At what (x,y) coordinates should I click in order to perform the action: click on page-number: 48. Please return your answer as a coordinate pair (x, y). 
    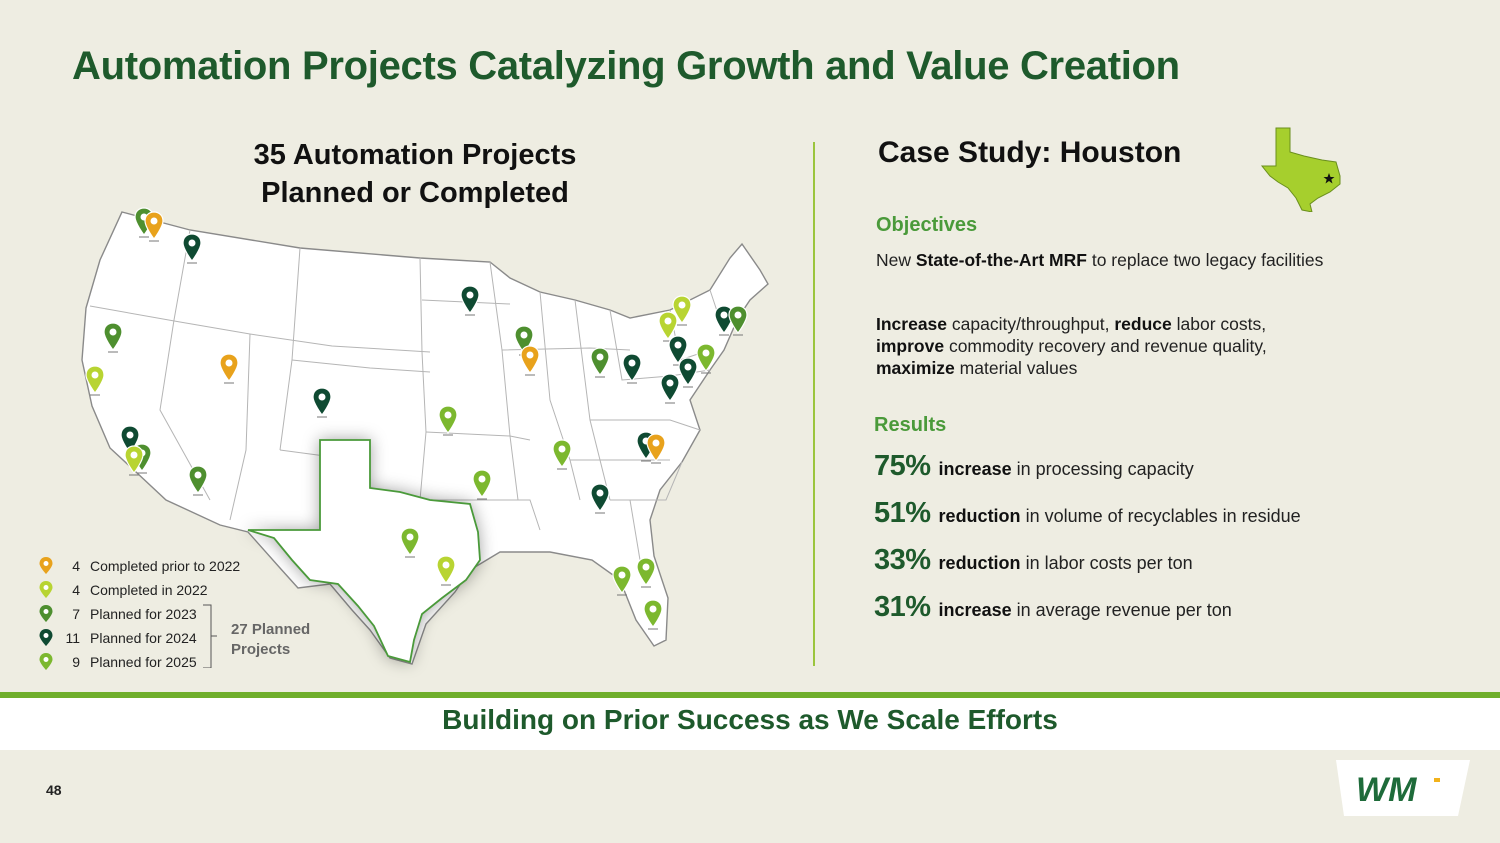
    Looking at the image, I should click on (54, 790).